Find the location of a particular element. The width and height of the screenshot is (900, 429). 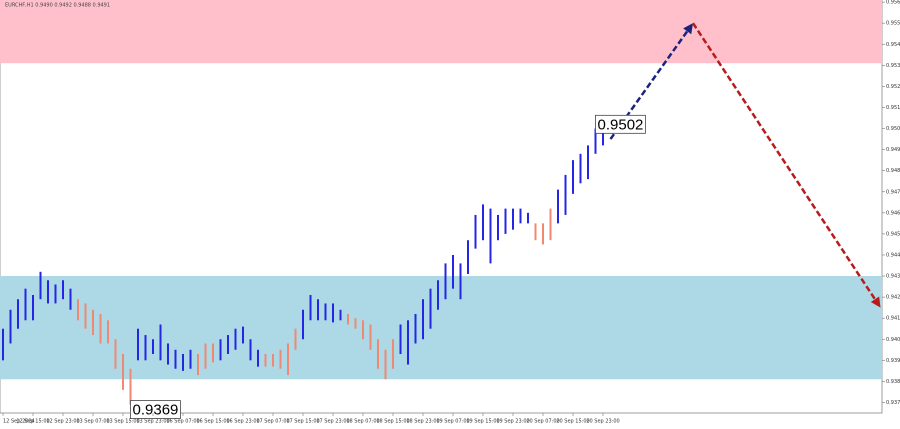

y-tick-label: 0.9490 is located at coordinates (893, 150).